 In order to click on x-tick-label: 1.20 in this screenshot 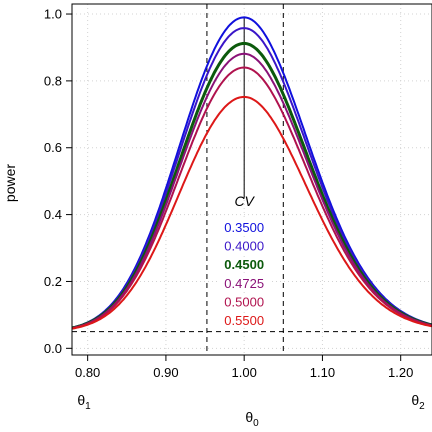, I will do `click(400, 372)`.